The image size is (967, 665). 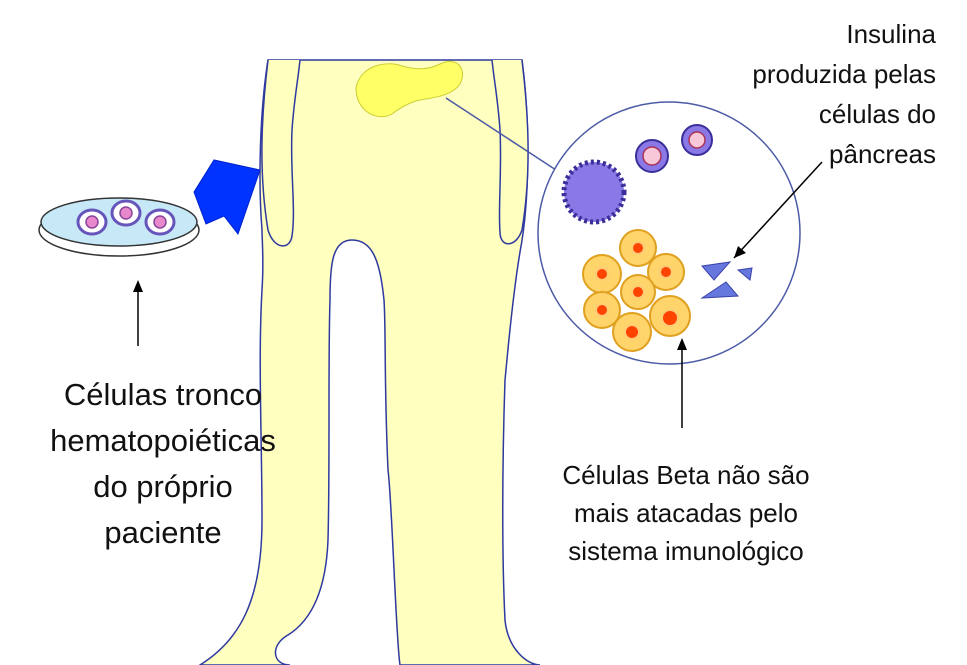 I want to click on immune-cell-large, so click(x=594, y=192).